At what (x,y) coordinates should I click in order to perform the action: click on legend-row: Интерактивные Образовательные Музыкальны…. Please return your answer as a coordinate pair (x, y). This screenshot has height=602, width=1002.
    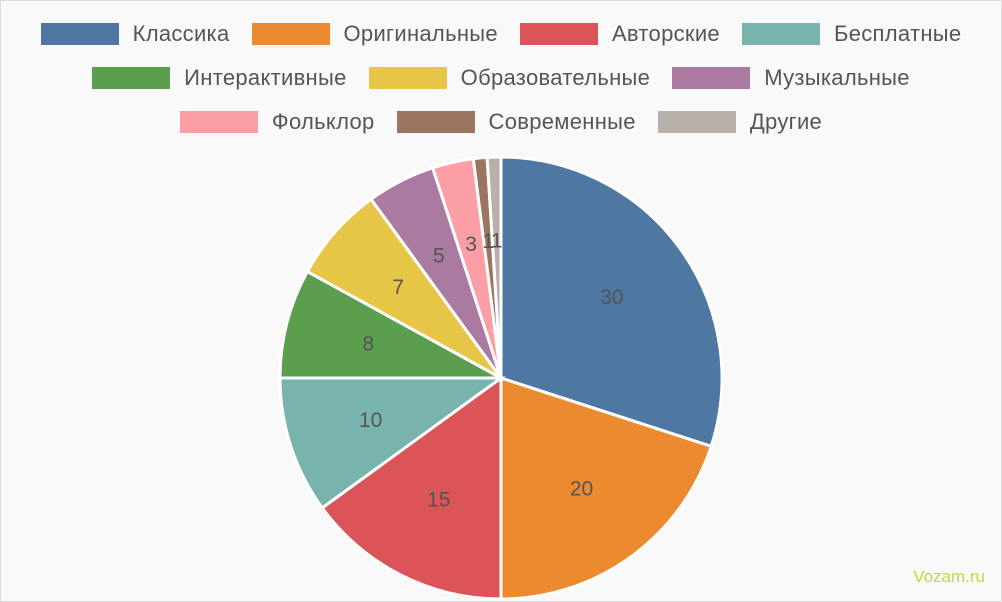
    Looking at the image, I should click on (501, 78).